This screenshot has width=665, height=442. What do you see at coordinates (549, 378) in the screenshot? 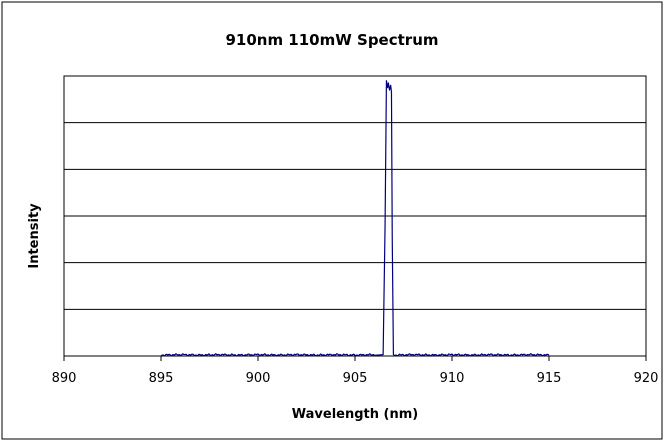
I see `x-tick-label-915: 915` at bounding box center [549, 378].